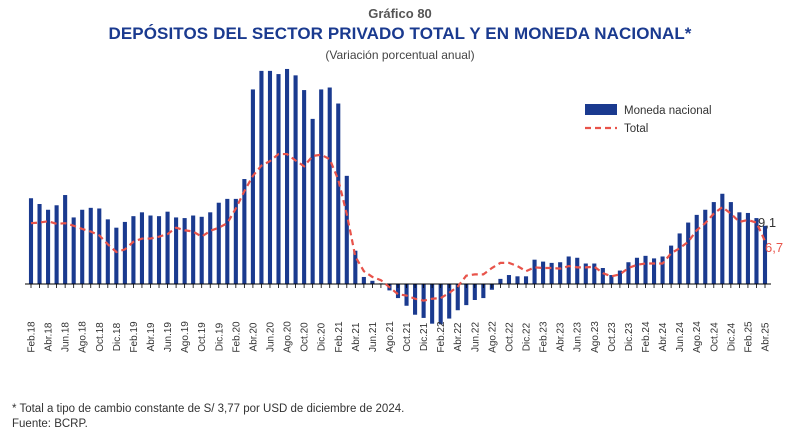 This screenshot has width=800, height=440. What do you see at coordinates (100, 337) in the screenshot?
I see `x-tick-label: Oct.18` at bounding box center [100, 337].